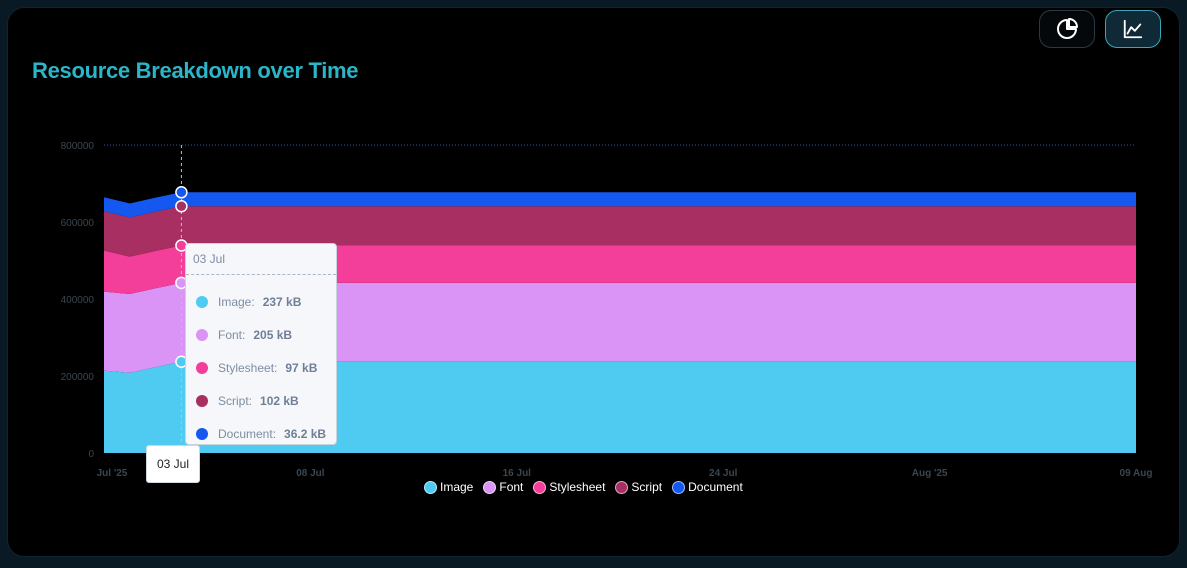 The height and width of the screenshot is (568, 1187). What do you see at coordinates (647, 487) in the screenshot?
I see `legend-label: Script` at bounding box center [647, 487].